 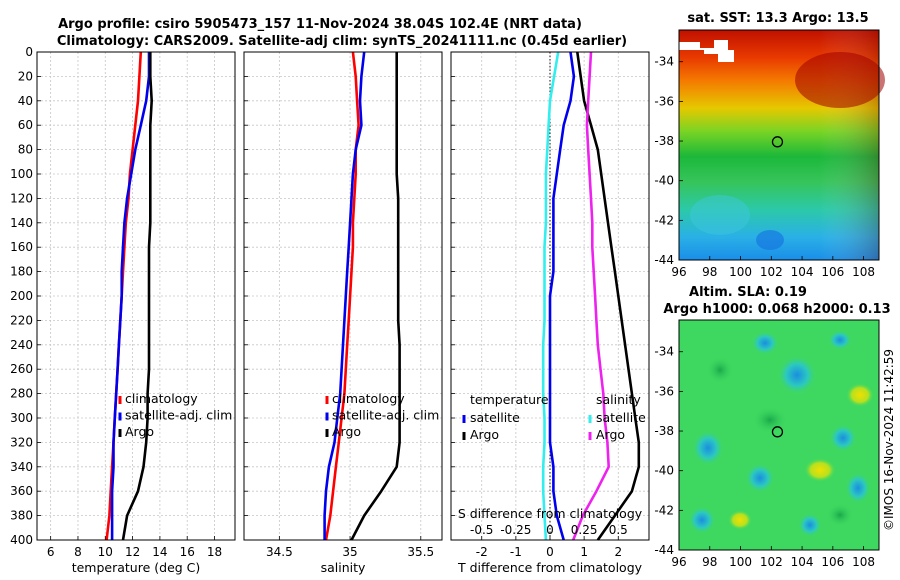 What do you see at coordinates (368, 398) in the screenshot?
I see `salinity-legend-label: climatology` at bounding box center [368, 398].